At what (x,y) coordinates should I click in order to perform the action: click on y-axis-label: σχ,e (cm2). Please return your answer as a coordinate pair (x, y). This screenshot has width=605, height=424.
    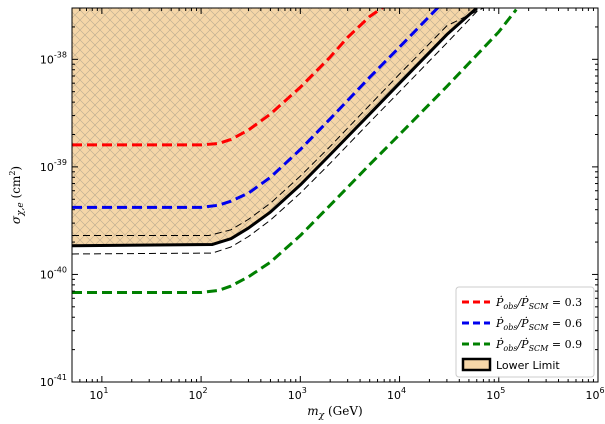
    Looking at the image, I should click on (17, 195).